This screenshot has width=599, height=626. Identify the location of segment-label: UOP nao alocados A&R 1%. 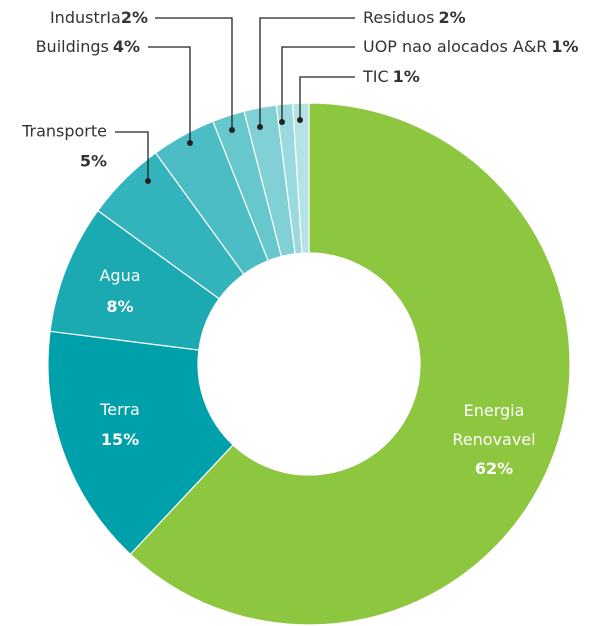
(471, 46).